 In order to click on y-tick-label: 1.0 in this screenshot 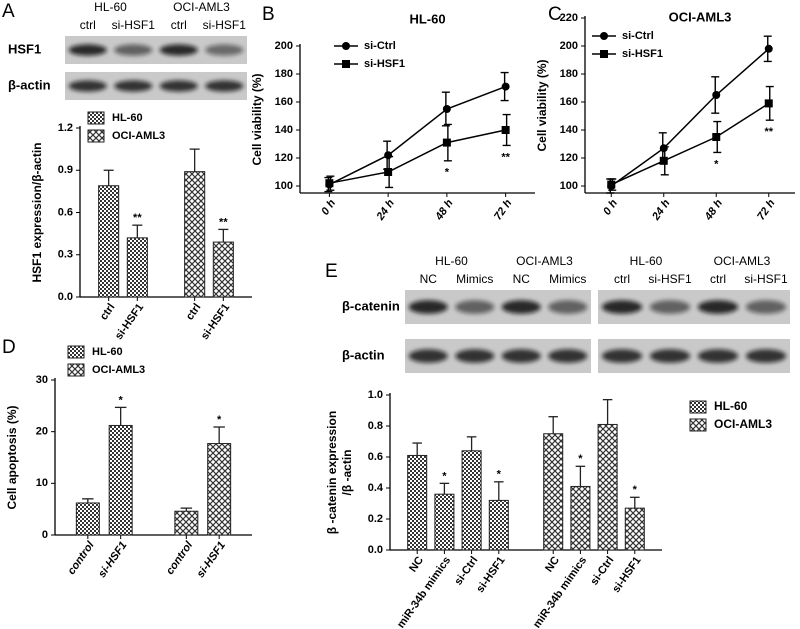, I will do `click(375, 395)`.